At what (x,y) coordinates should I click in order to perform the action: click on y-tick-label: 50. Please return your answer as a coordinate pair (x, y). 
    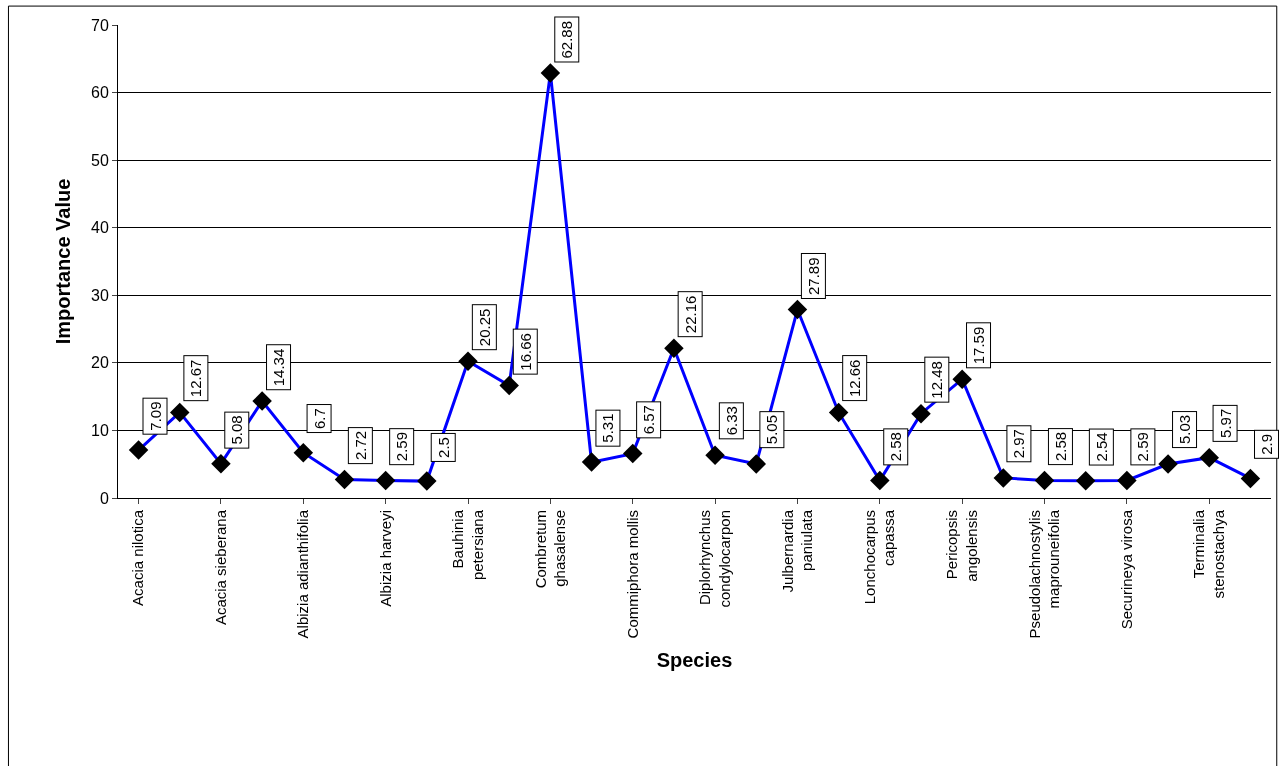
    Looking at the image, I should click on (100, 160).